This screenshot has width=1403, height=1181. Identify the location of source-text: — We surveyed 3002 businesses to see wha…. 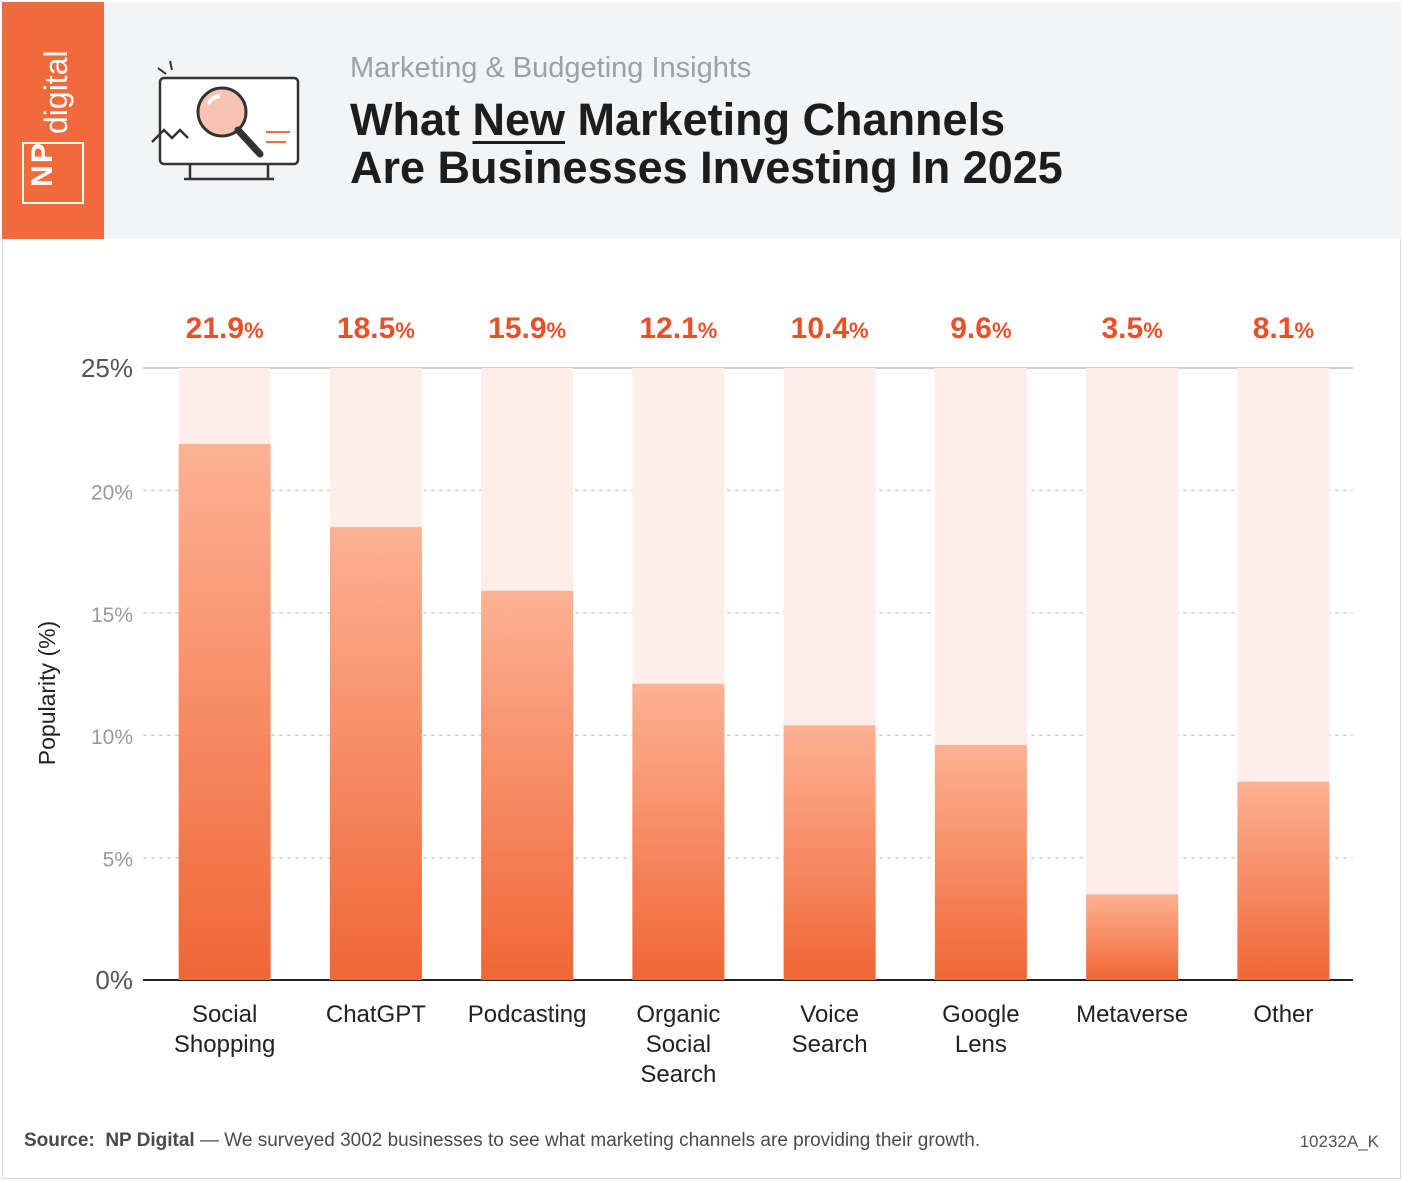
(587, 1140).